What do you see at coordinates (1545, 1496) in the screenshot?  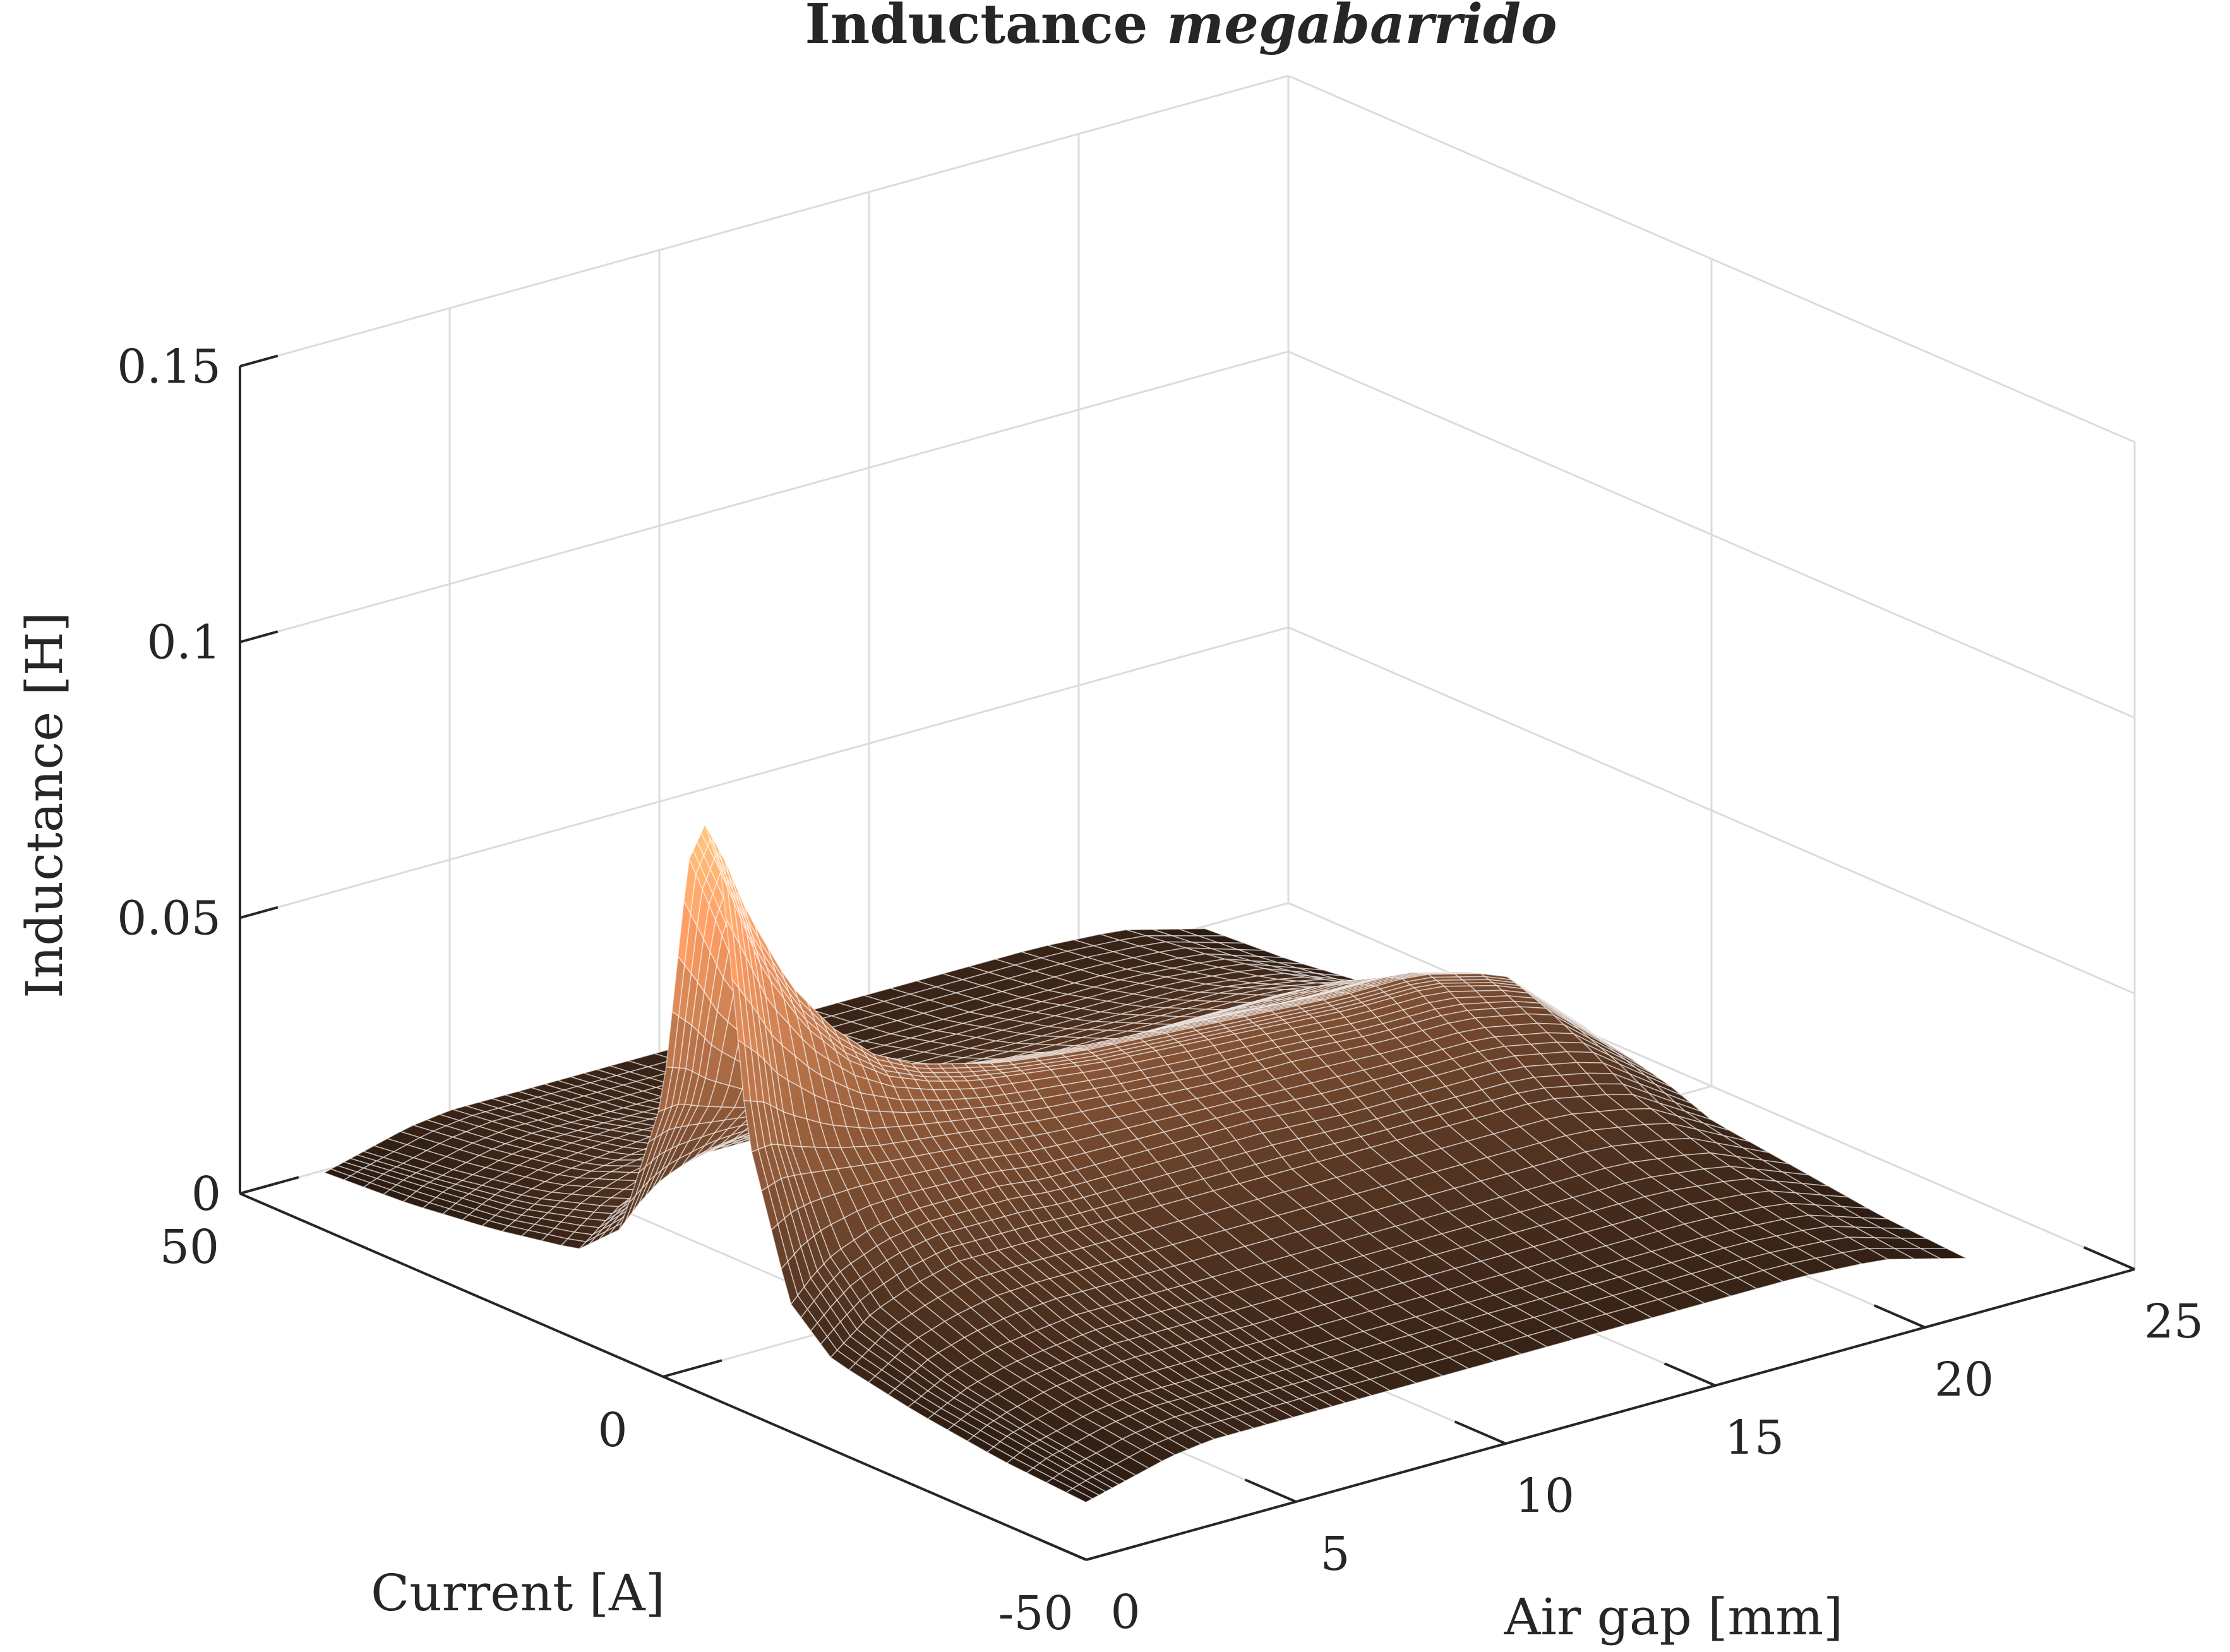 I see `x-tick-label: 10` at bounding box center [1545, 1496].